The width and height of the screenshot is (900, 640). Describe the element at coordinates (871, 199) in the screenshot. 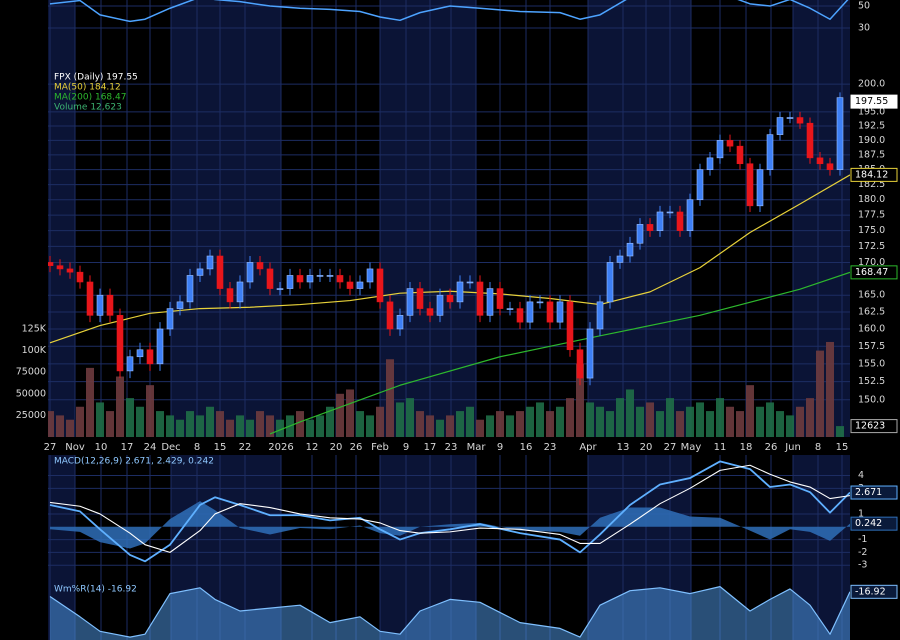

I see `y-tick-label: 180.0` at that location.